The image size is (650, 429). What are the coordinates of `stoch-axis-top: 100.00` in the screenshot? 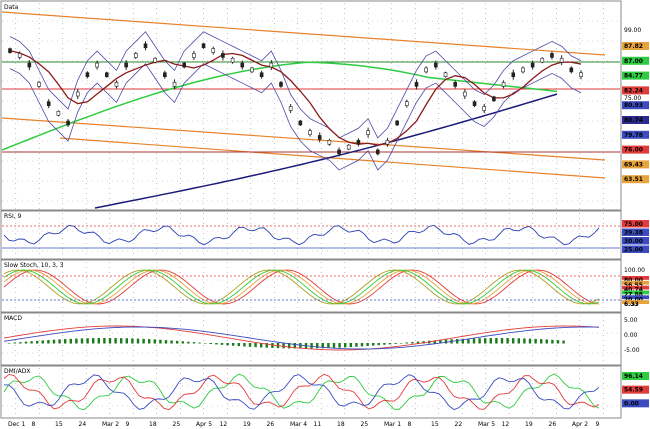 It's located at (634, 270).